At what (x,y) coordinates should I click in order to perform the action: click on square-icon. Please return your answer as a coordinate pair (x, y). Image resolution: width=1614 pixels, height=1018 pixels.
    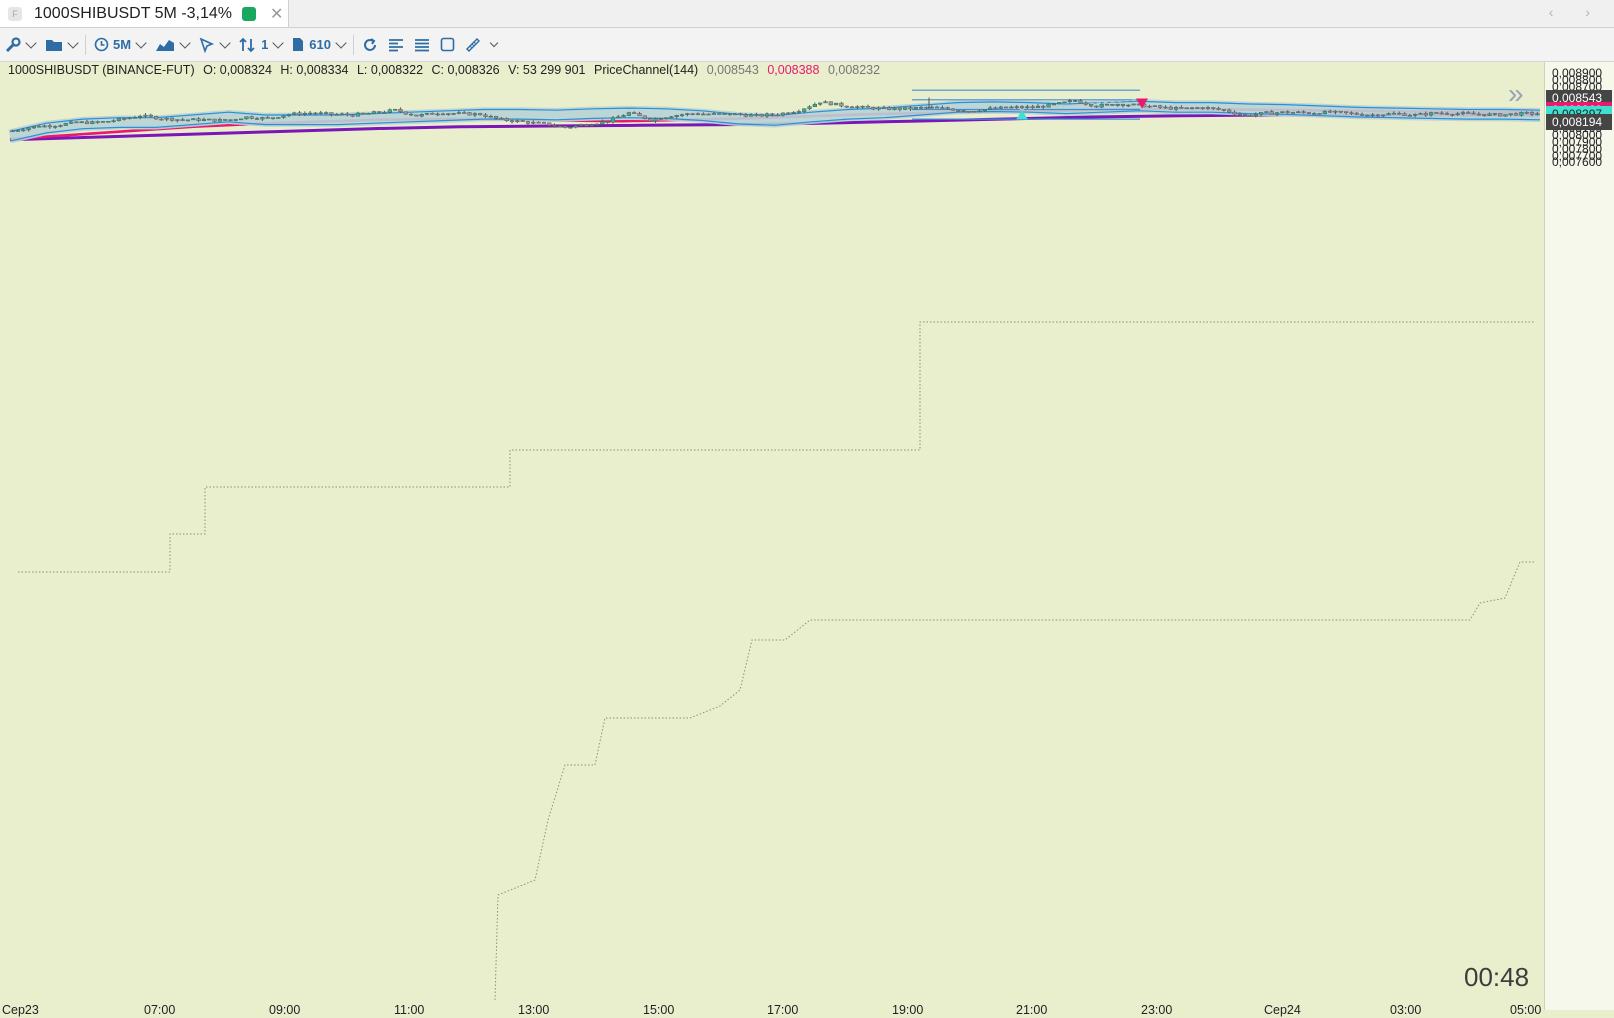
    Looking at the image, I should click on (447, 44).